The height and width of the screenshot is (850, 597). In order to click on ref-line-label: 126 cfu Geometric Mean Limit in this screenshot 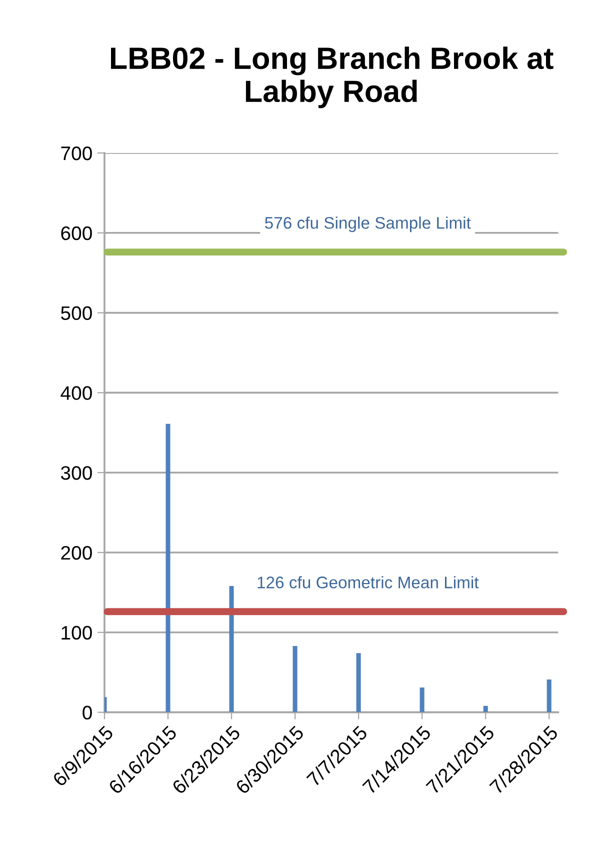, I will do `click(368, 582)`.